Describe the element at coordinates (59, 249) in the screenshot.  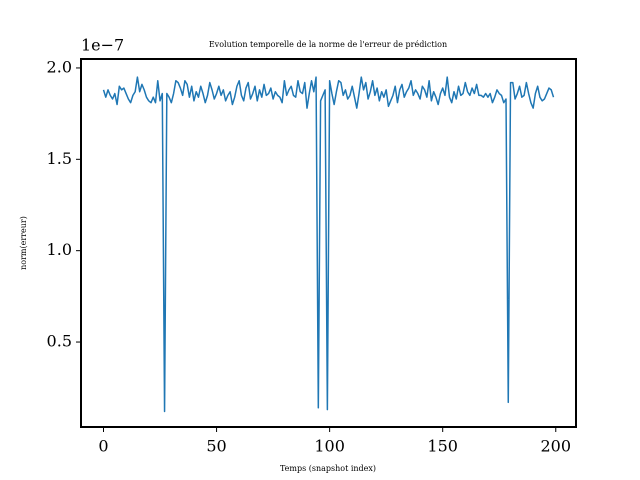
I see `y-tick-label: 1.0` at that location.